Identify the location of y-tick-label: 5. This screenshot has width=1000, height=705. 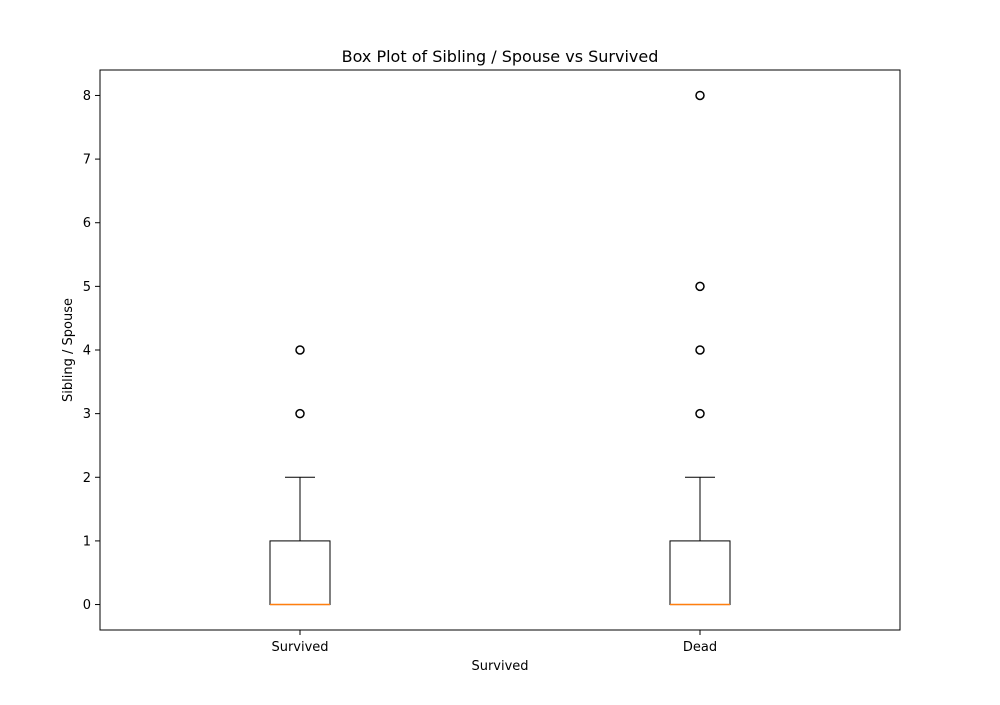
(87, 287).